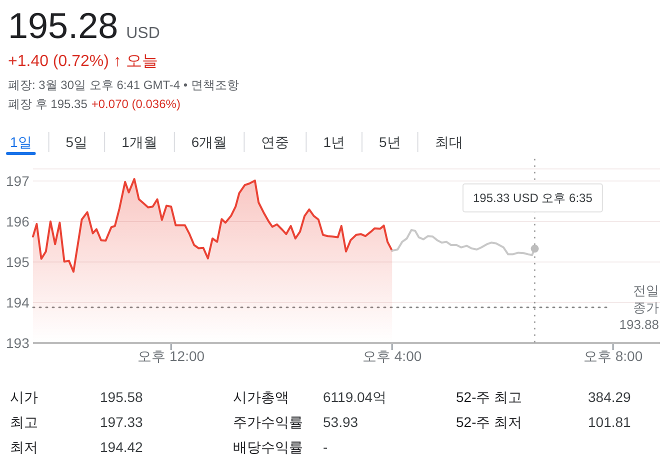 The height and width of the screenshot is (460, 670). What do you see at coordinates (24, 447) in the screenshot?
I see `text: 최저` at bounding box center [24, 447].